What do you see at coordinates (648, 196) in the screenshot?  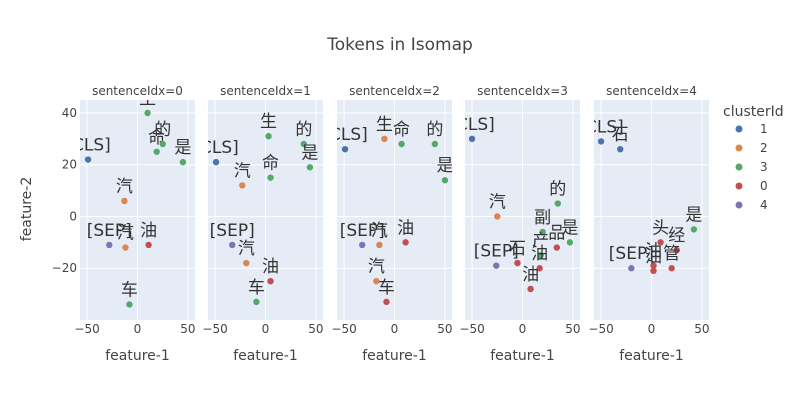 I see `facet-points: [CLS]石是头 经 [SEP]油 管油` at bounding box center [648, 196].